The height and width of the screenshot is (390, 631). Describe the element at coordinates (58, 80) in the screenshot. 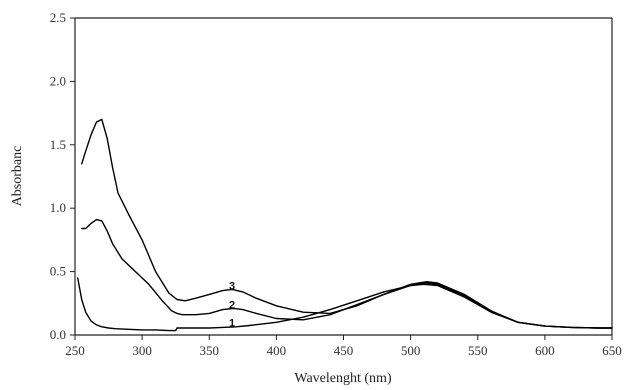

I see `y-tick-label: 2.0` at that location.